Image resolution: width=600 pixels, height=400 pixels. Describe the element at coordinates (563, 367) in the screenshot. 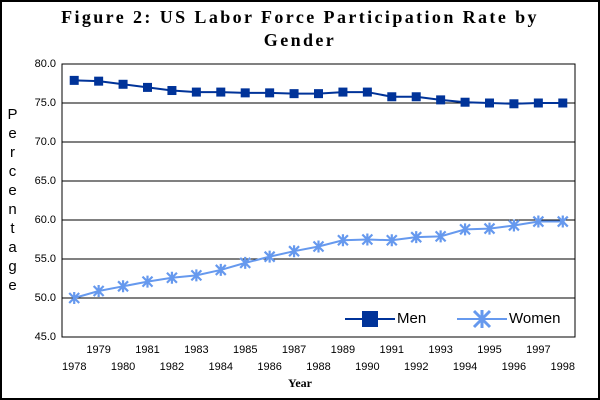

I see `x-tick-label: 1998` at that location.